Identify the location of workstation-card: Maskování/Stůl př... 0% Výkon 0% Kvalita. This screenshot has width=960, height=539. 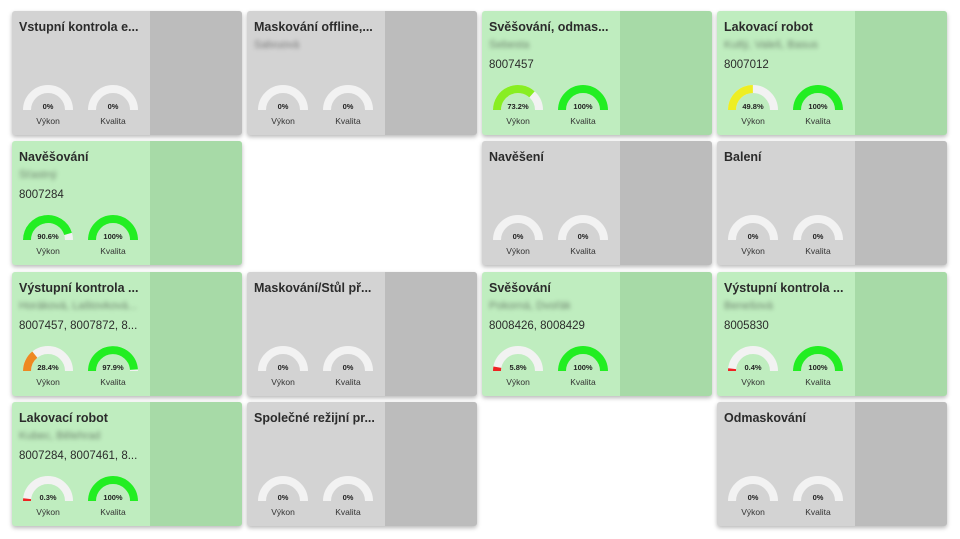
(362, 334).